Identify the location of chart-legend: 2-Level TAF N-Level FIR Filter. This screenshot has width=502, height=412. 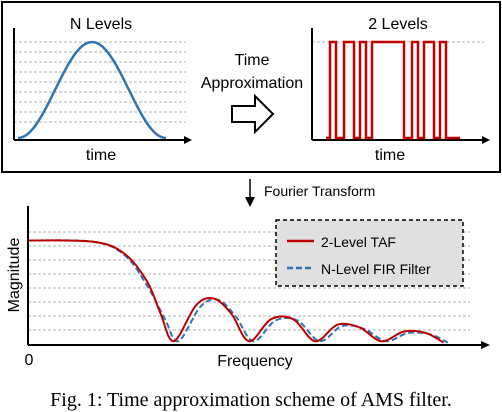
(369, 253).